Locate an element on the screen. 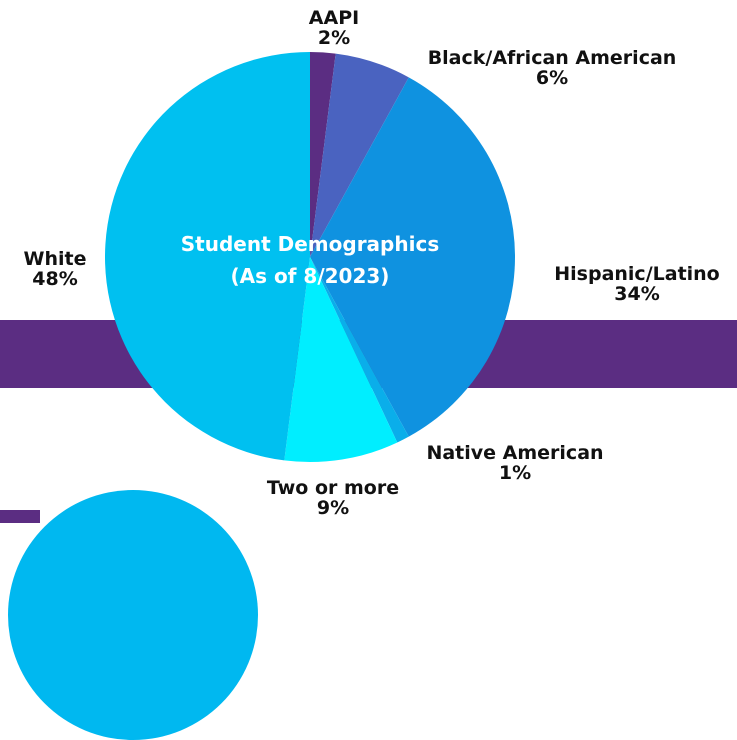 The height and width of the screenshot is (740, 737). slice-value-label: 48% is located at coordinates (55, 279).